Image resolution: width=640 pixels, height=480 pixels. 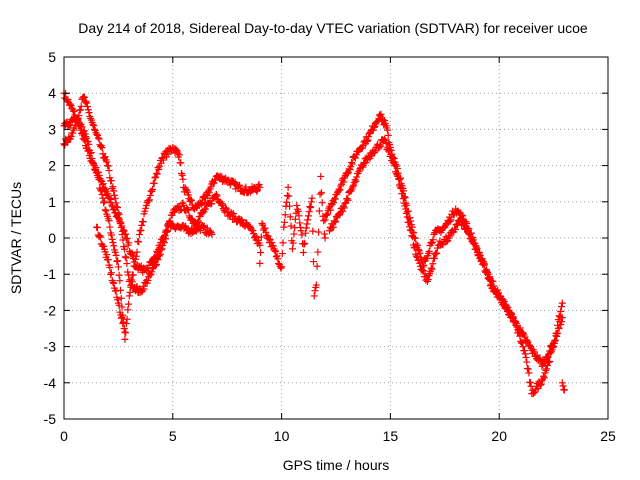 What do you see at coordinates (16, 238) in the screenshot?
I see `y-axis-label: SDTVAR / TECUs` at bounding box center [16, 238].